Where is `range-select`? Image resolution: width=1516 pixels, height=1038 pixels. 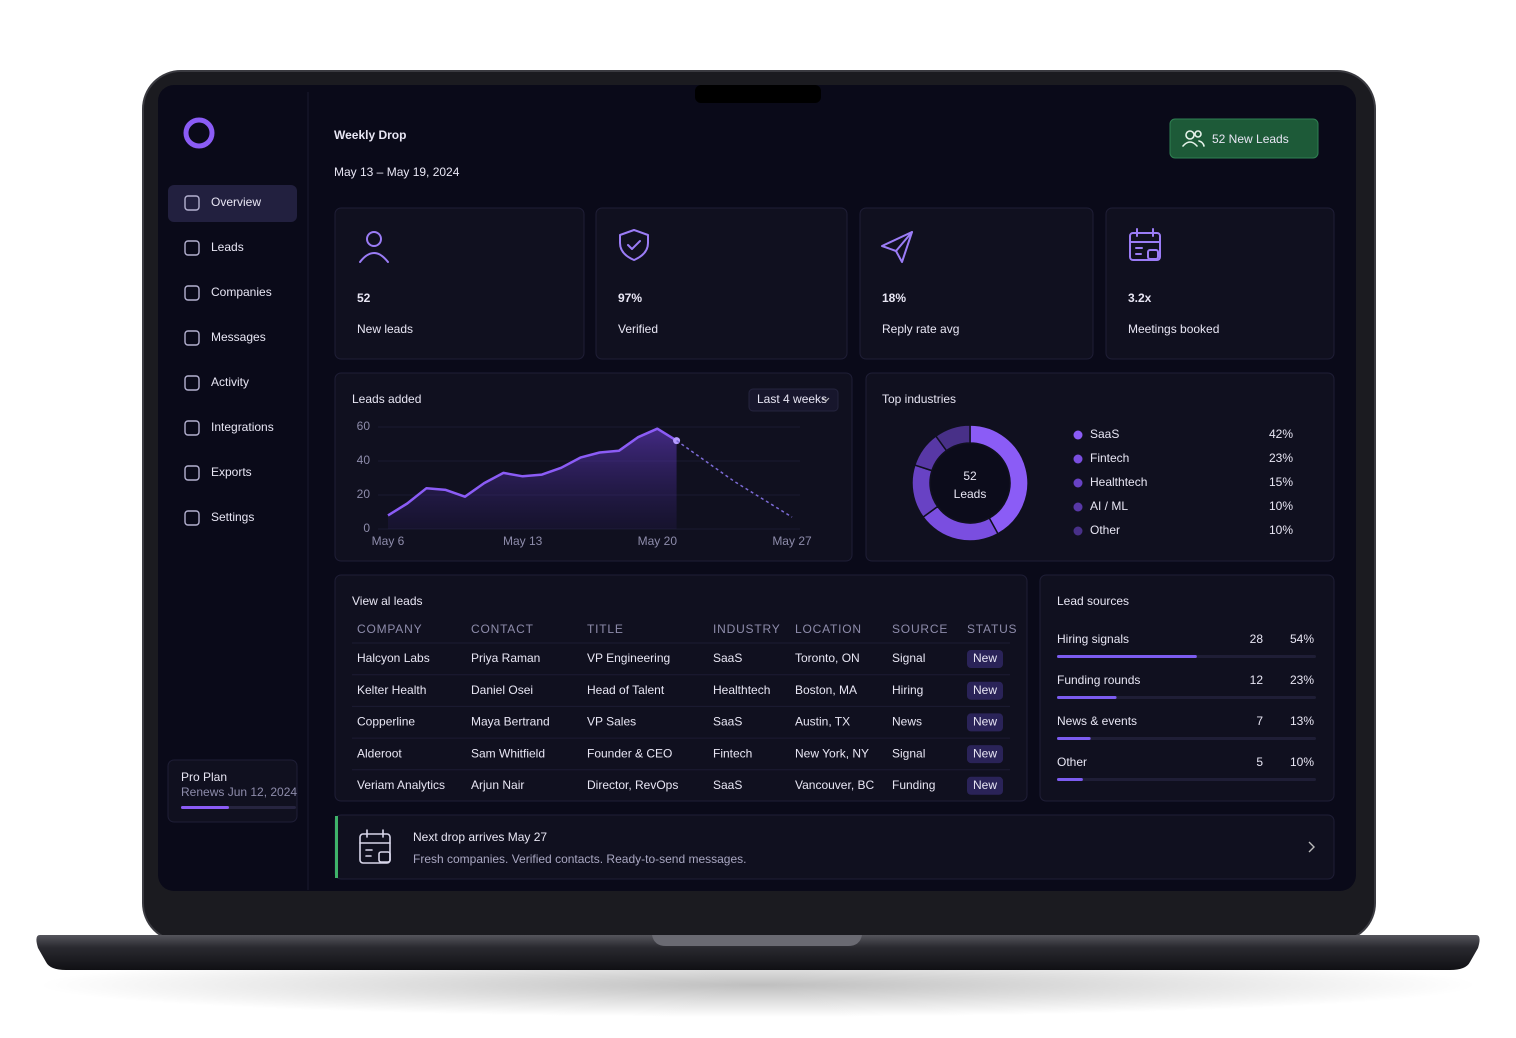
range-select is located at coordinates (793, 400).